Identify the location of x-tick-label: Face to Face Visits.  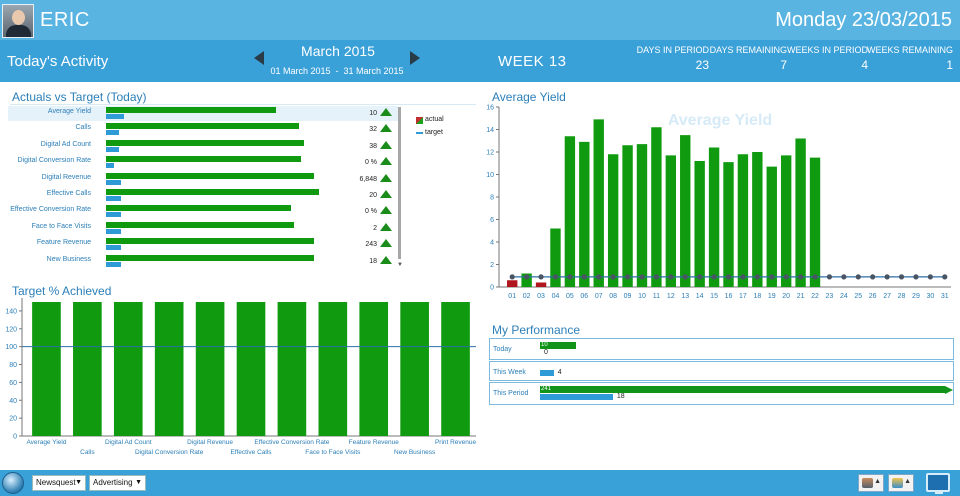
(333, 452).